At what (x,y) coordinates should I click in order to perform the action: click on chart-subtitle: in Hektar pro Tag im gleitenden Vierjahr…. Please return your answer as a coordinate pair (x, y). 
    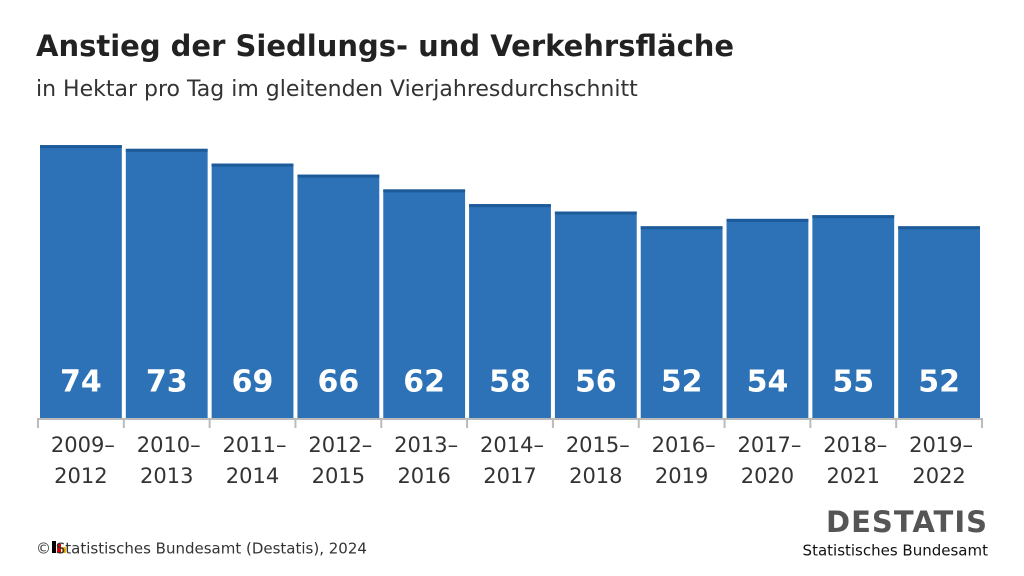
    Looking at the image, I should click on (337, 89).